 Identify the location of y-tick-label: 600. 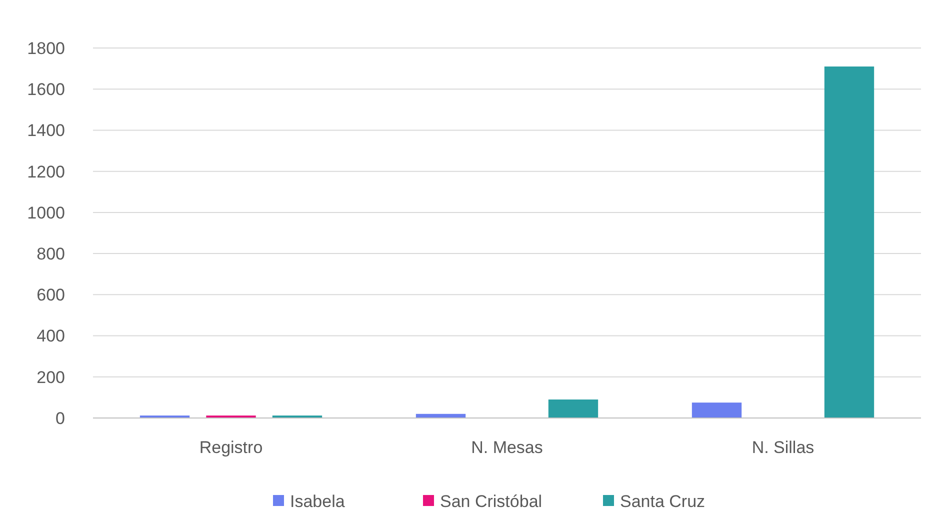
(50, 295).